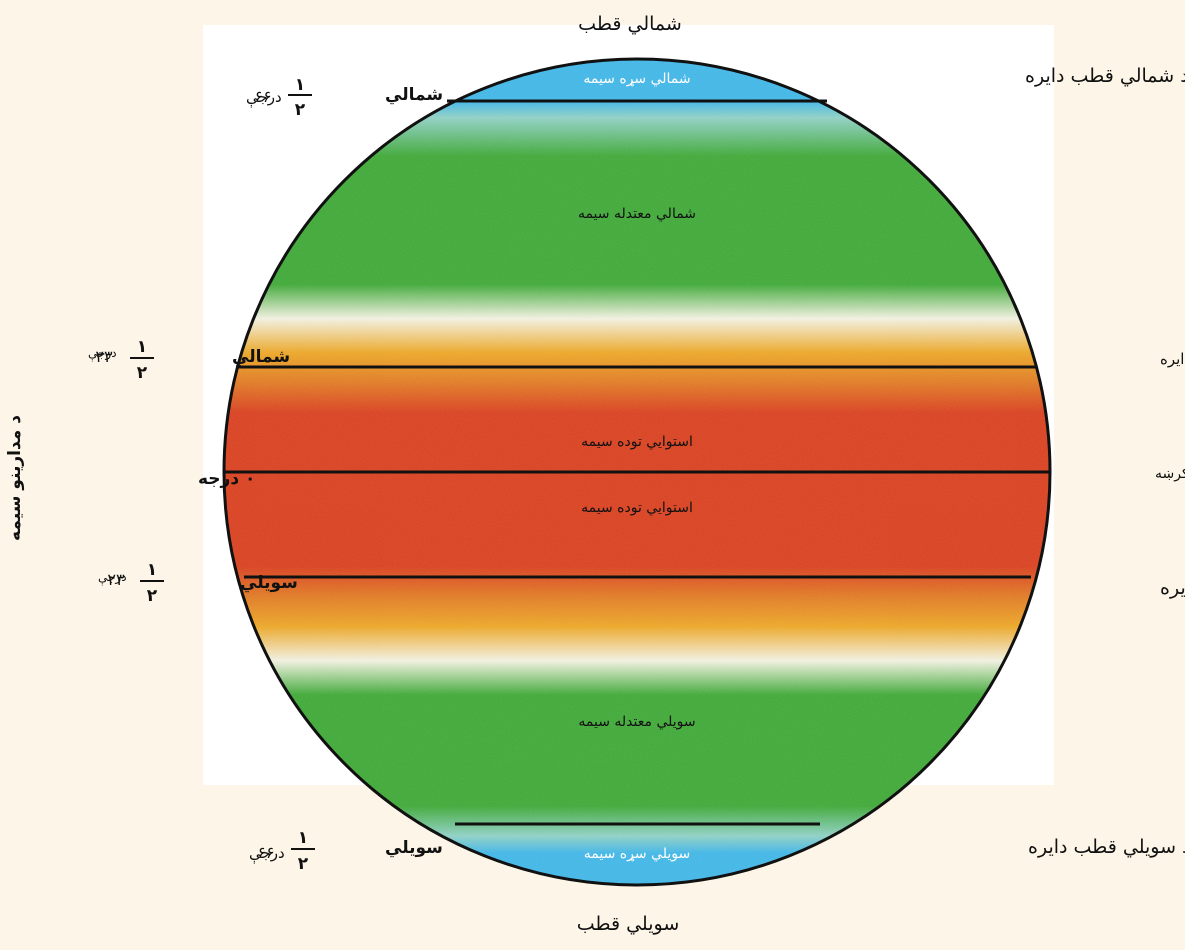  What do you see at coordinates (628, 924) in the screenshot?
I see `south-pole-label: سویلي قطب` at bounding box center [628, 924].